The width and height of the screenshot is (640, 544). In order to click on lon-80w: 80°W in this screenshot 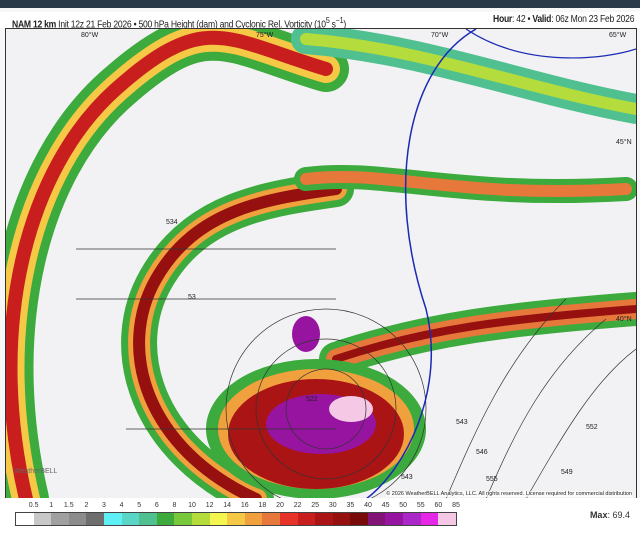, I will do `click(90, 35)`.